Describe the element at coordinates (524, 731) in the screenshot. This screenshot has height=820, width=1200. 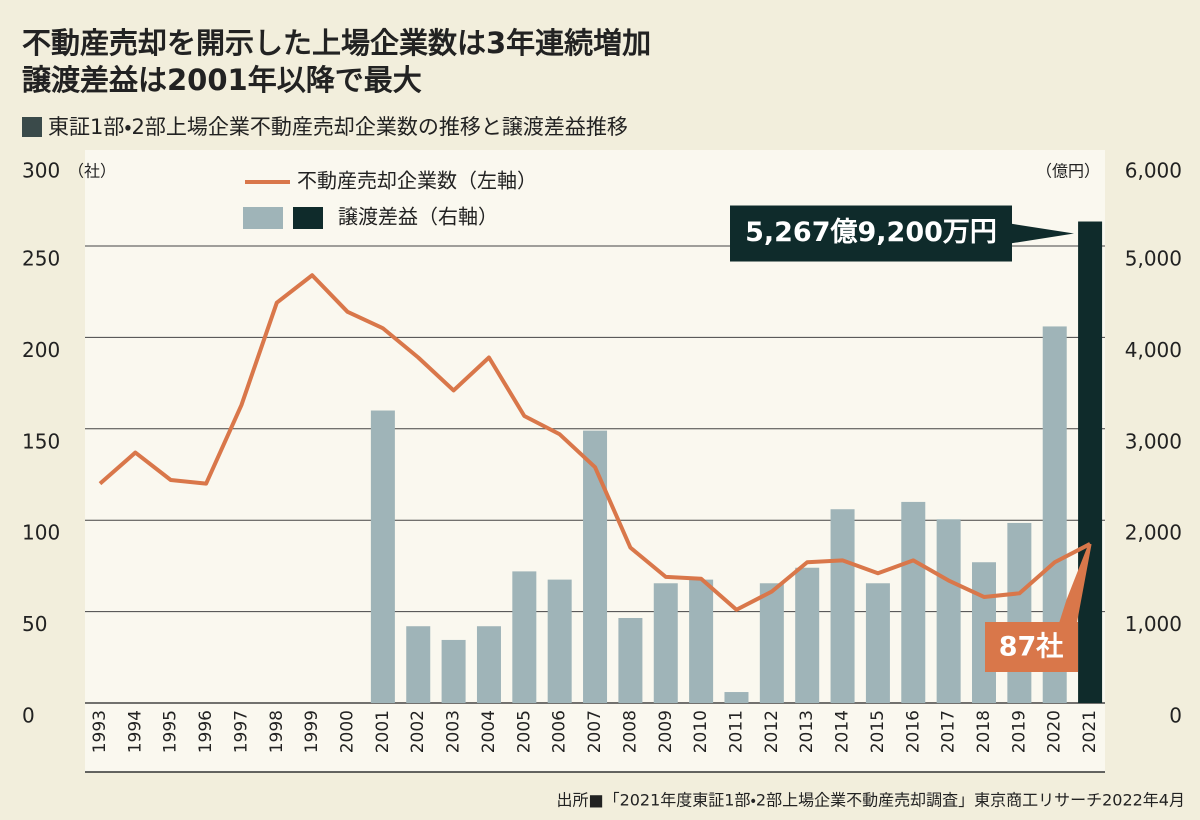
I see `x-tick-label: 2005` at that location.